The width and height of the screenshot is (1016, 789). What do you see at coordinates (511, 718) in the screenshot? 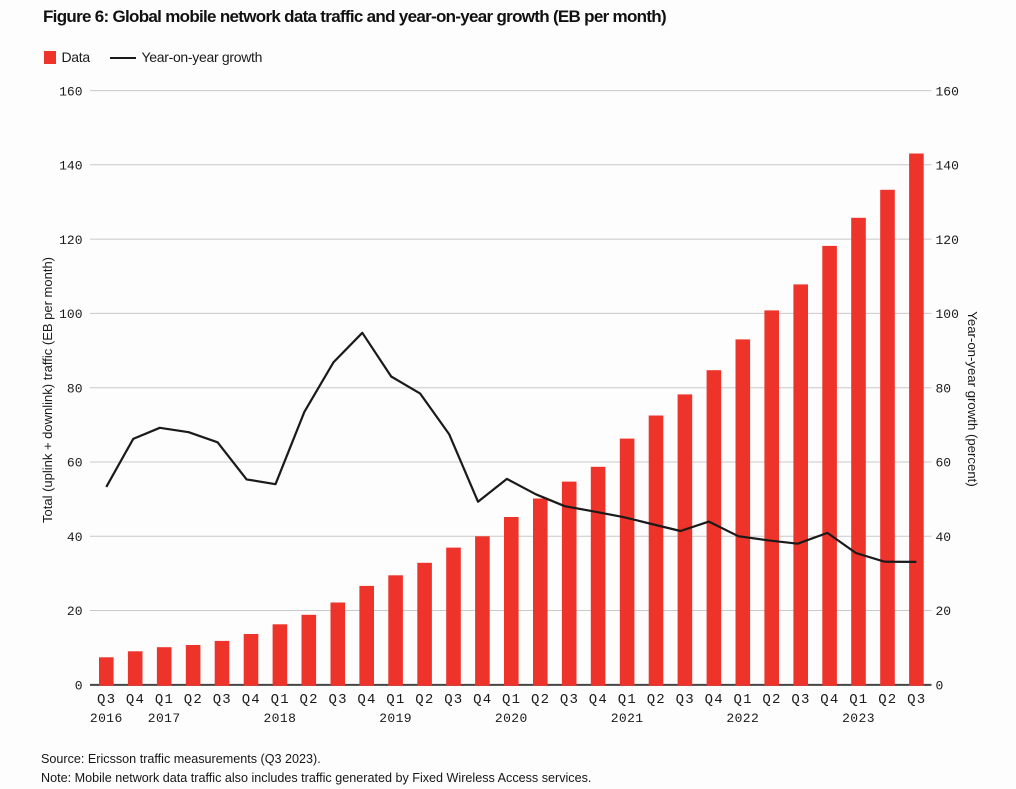
I see `svg-text: 2020` at bounding box center [511, 718].